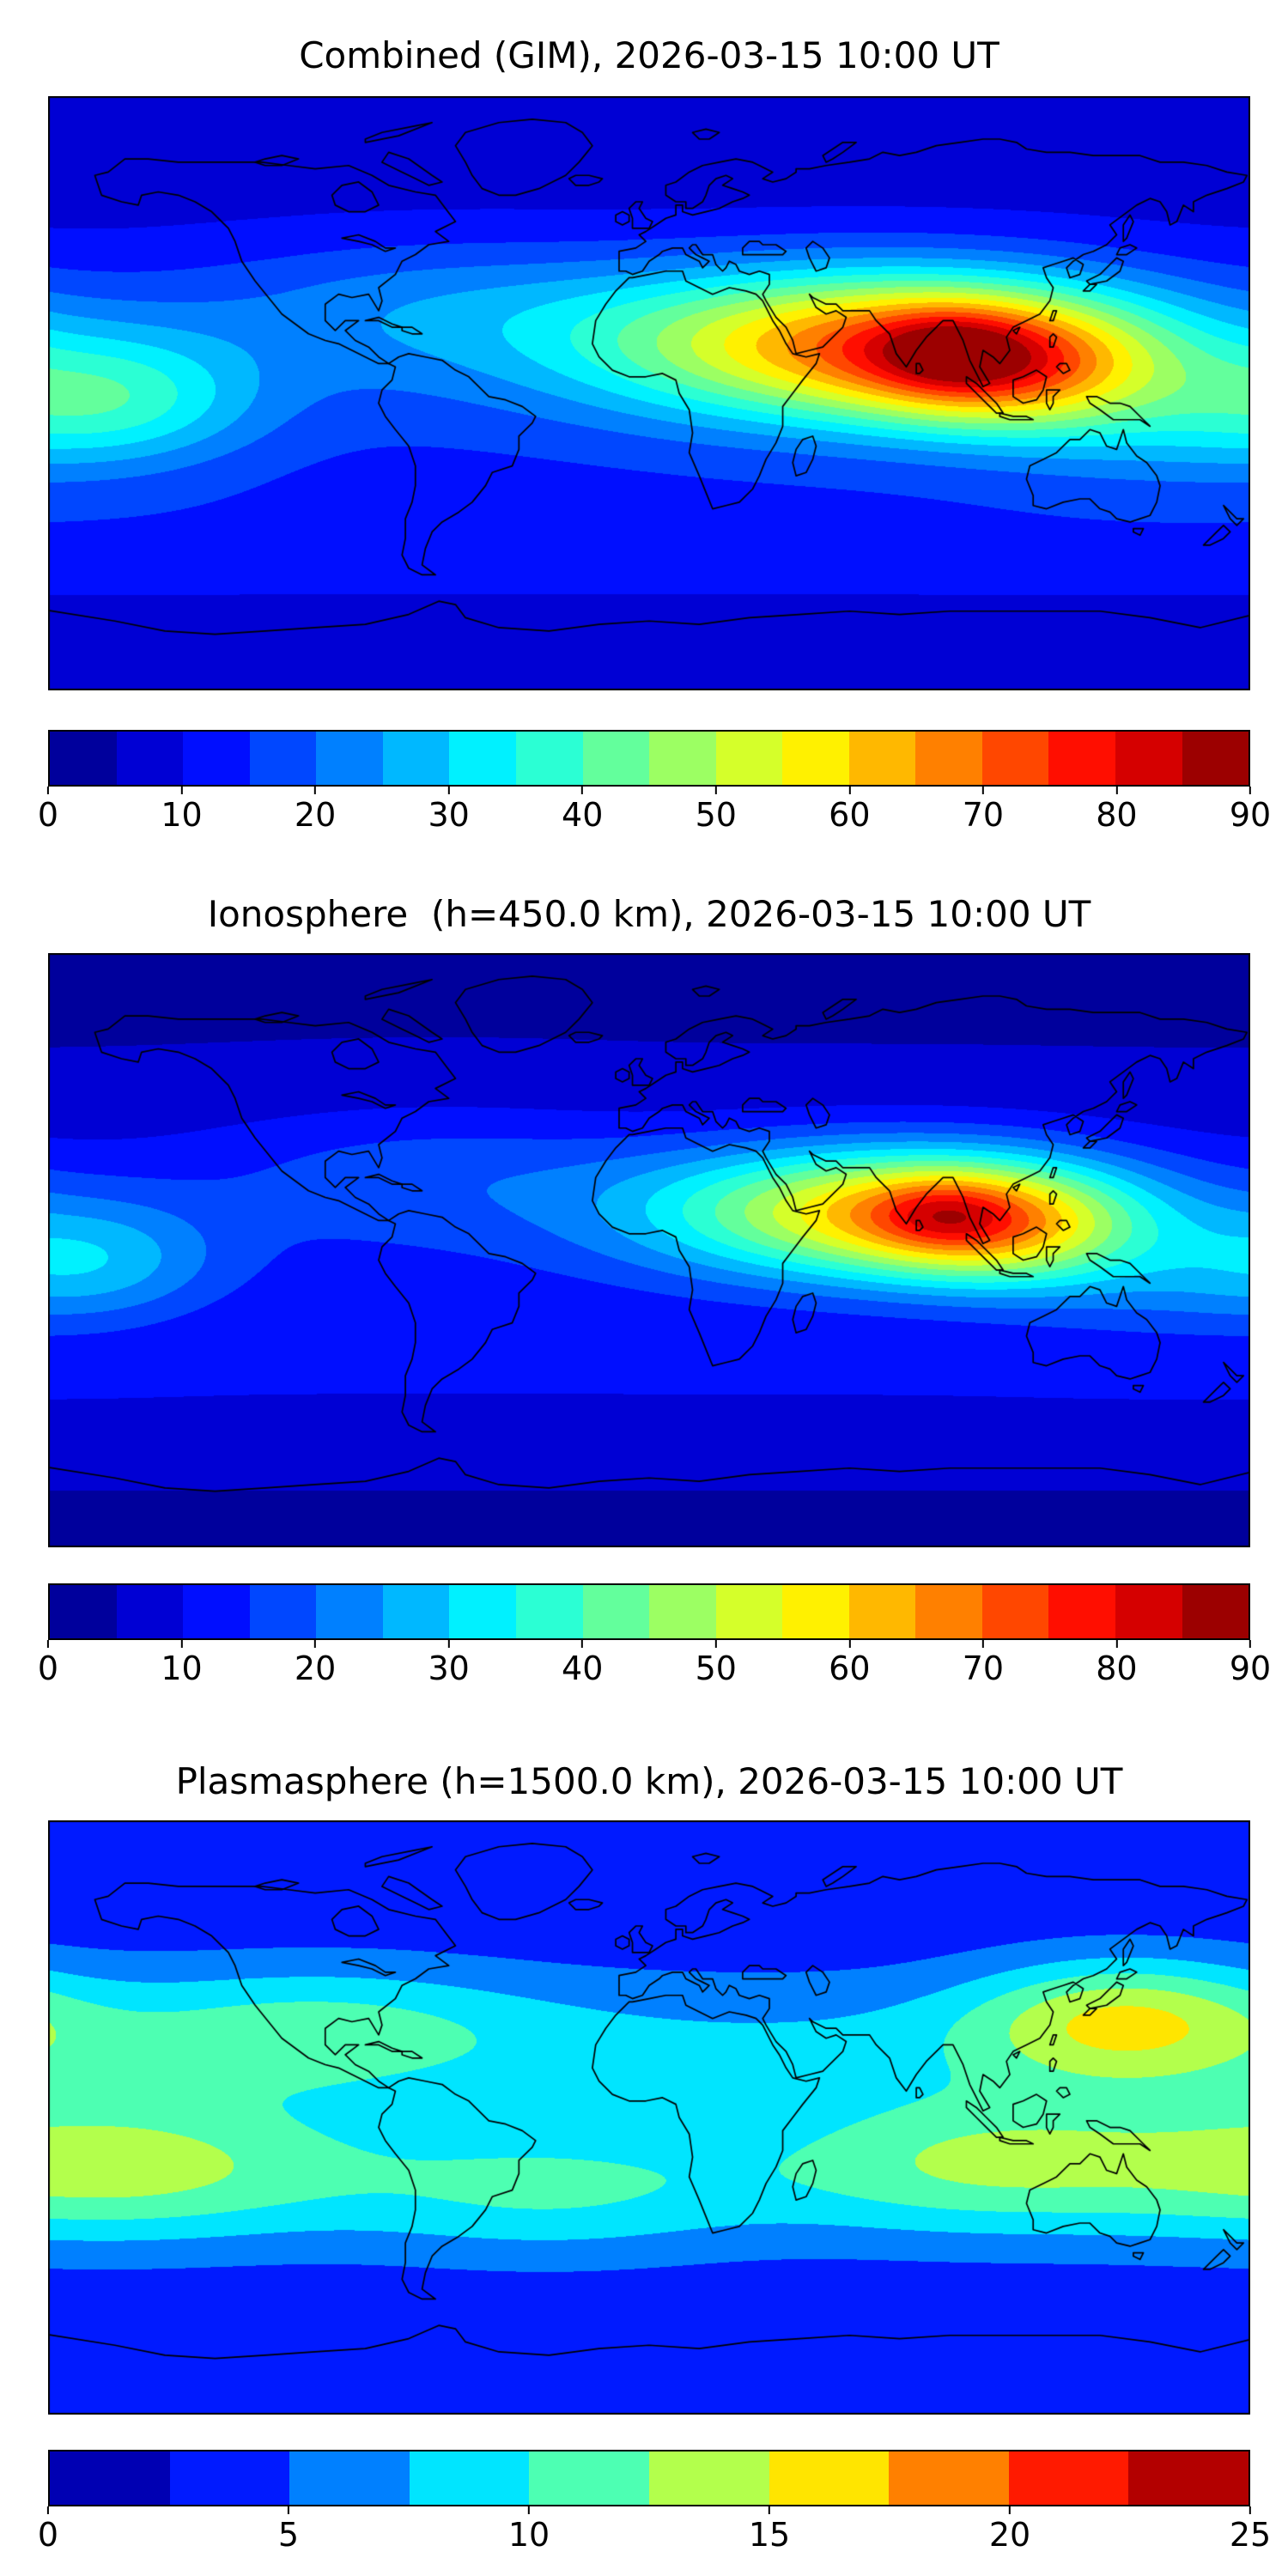 Image resolution: width=1288 pixels, height=2576 pixels. I want to click on colorbar-ionosphere, so click(649, 1612).